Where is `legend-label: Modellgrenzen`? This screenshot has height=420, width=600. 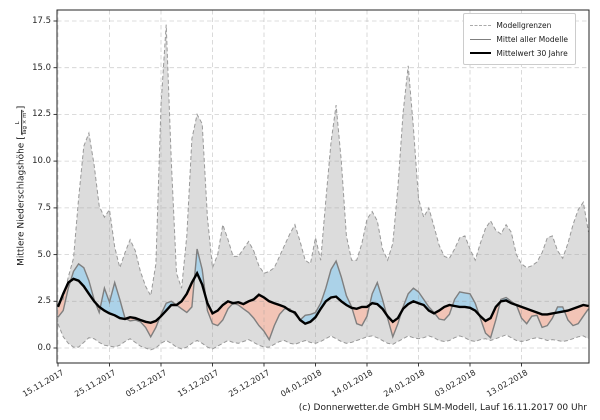 legend-label: Modellgrenzen is located at coordinates (524, 25).